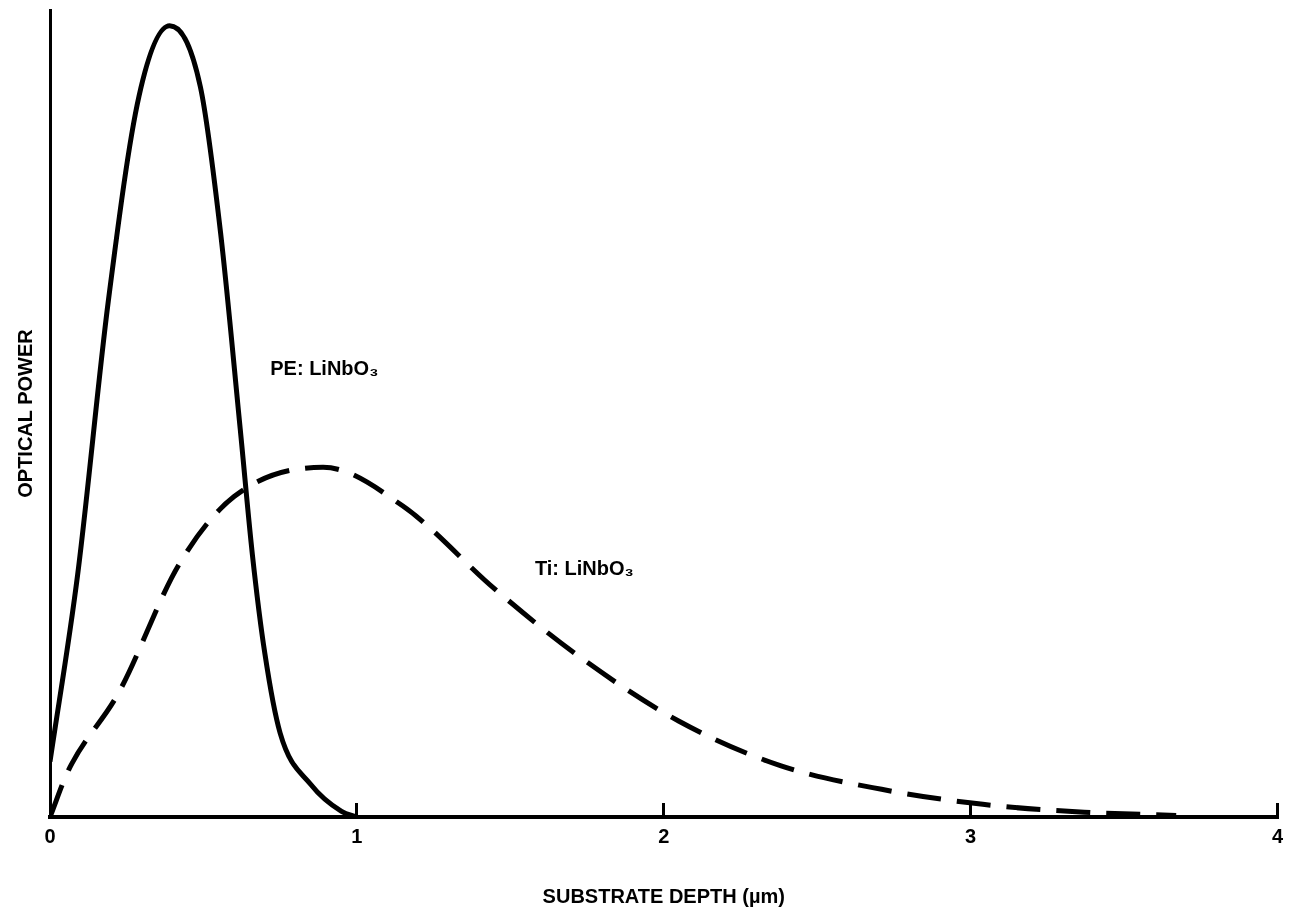  I want to click on series-label: Ti: LiNbO₃, so click(584, 567).